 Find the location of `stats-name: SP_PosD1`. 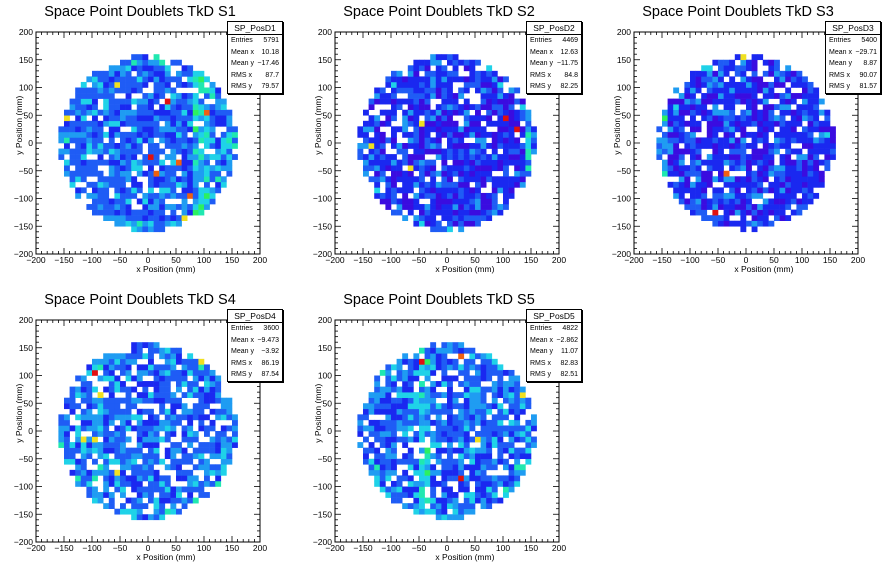

stats-name: SP_PosD1 is located at coordinates (255, 28).